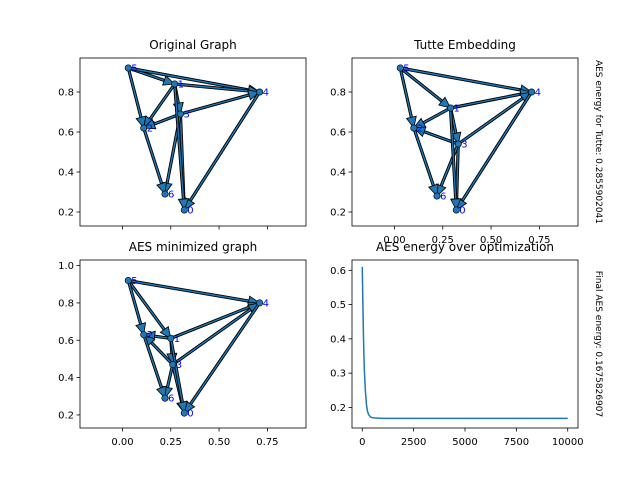 This screenshot has height=480, width=640. Describe the element at coordinates (193, 247) in the screenshot. I see `chart-title: AES minimized graph` at that location.